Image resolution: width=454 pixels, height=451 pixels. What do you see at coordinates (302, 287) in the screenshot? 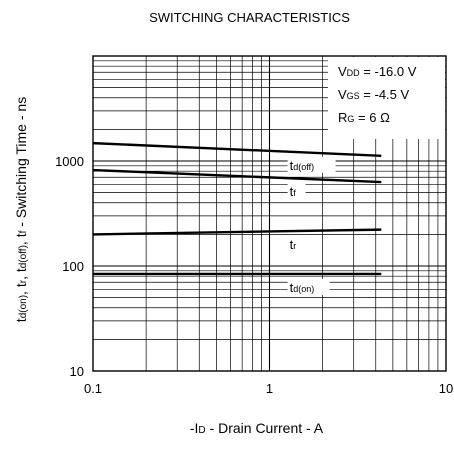
I see `series-label-tdon: td(on)` at bounding box center [302, 287].